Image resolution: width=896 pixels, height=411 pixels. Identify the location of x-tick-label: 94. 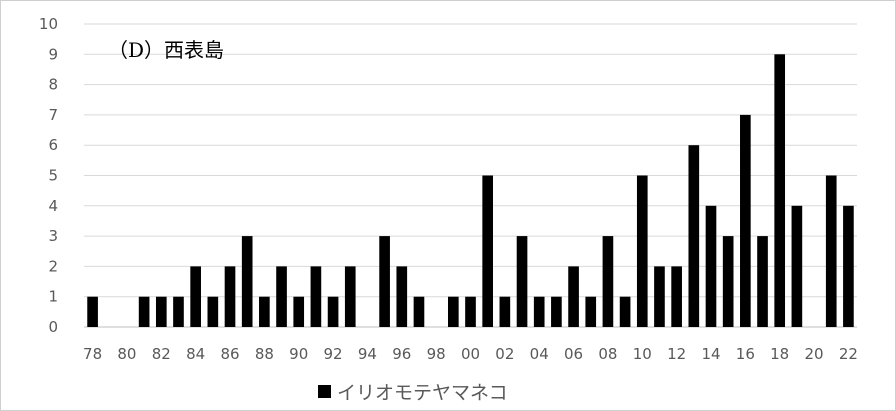
(367, 354).